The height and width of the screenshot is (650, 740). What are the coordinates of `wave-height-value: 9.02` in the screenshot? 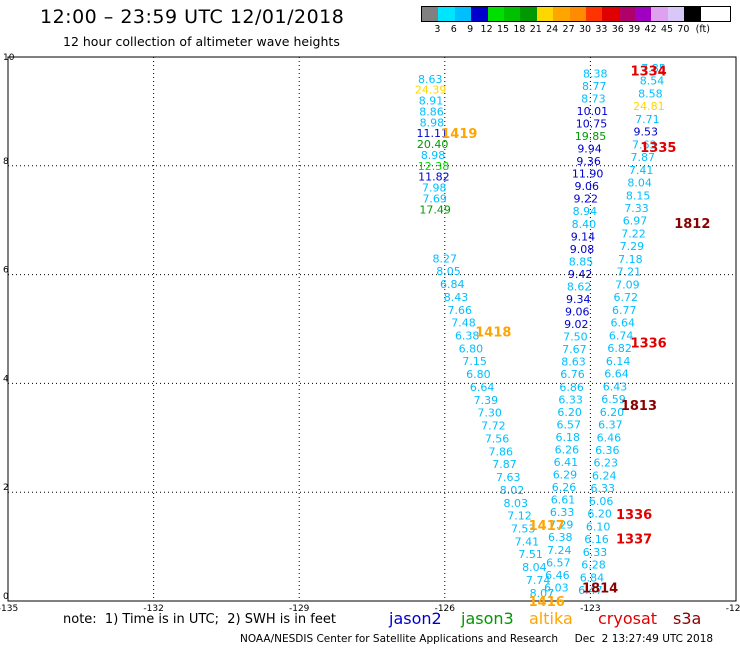 It's located at (576, 324).